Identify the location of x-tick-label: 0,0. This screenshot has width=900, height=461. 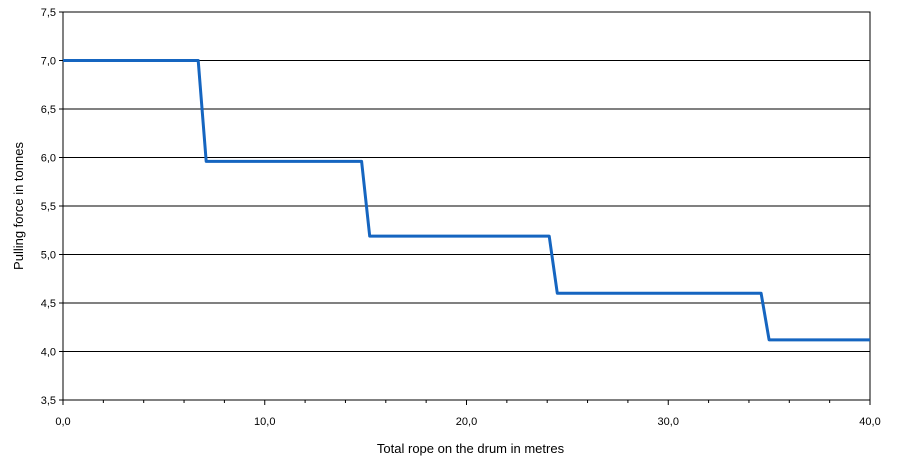
(62, 422).